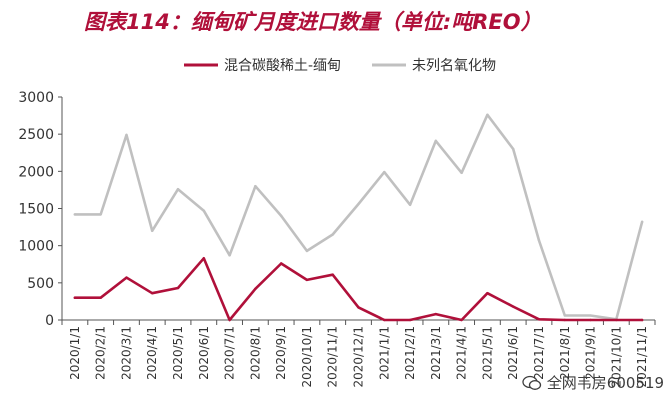 Image resolution: width=672 pixels, height=412 pixels. What do you see at coordinates (462, 353) in the screenshot?
I see `x-tick-label: 2021/4/1` at bounding box center [462, 353].